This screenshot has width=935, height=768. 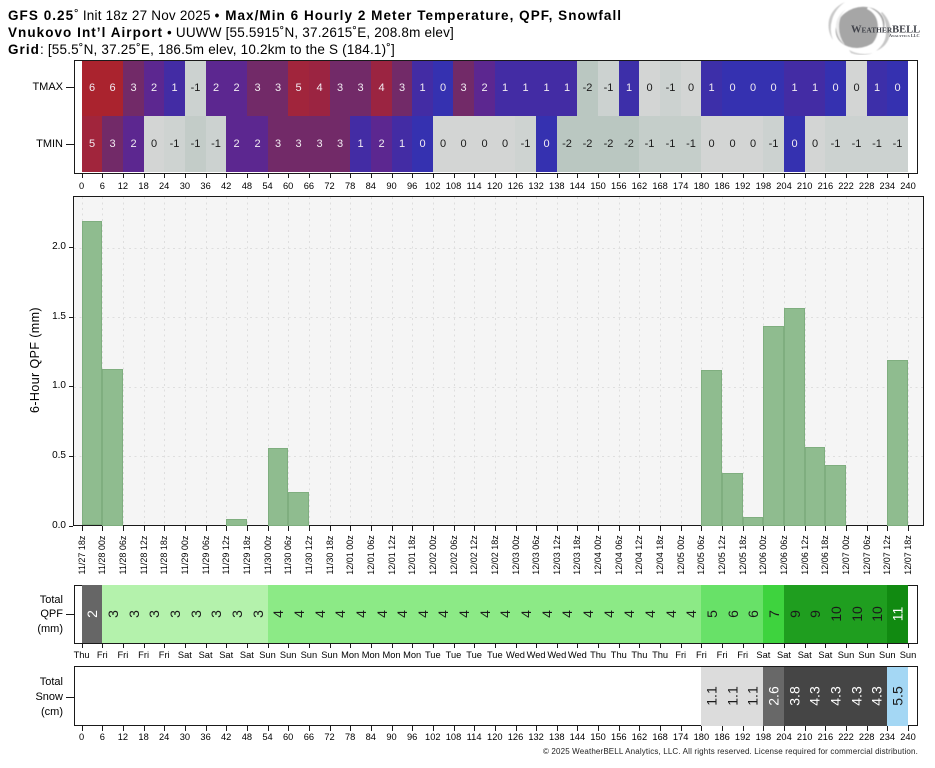 I want to click on svg-text: WEATHERBELL, so click(x=885, y=30).